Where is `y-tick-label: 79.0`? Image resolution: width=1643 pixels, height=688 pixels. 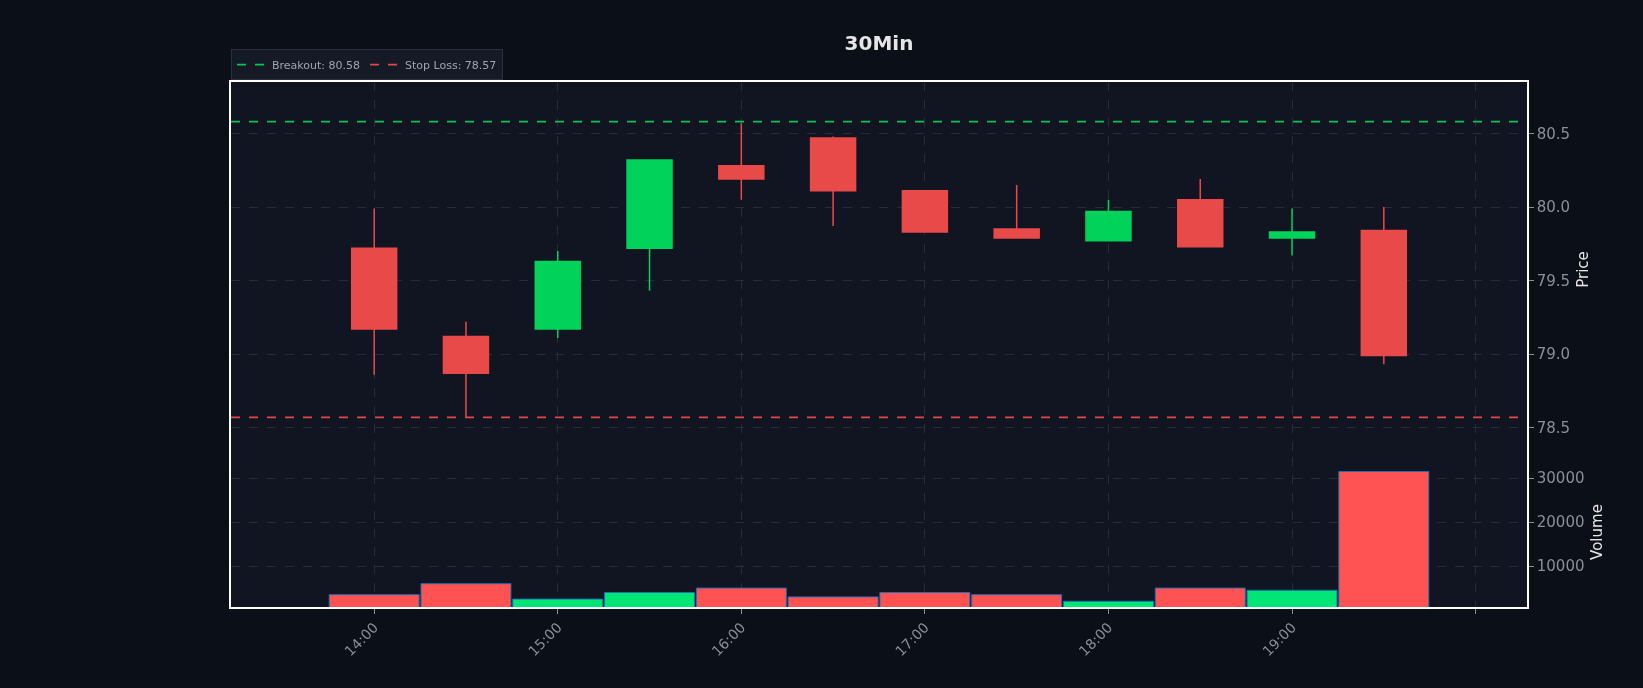
y-tick-label: 79.0 is located at coordinates (1553, 354).